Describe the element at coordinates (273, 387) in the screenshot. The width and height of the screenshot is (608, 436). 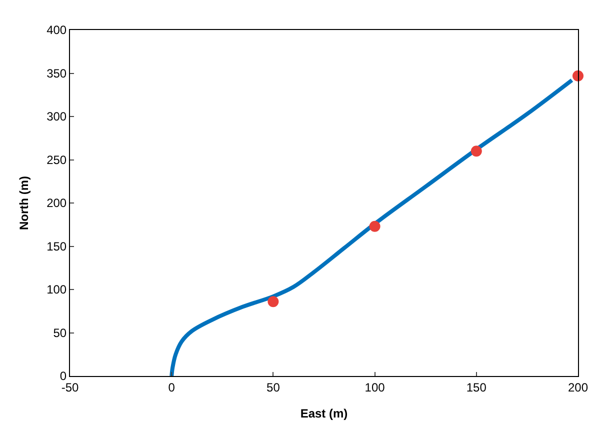
I see `x-tick-label: 50` at that location.